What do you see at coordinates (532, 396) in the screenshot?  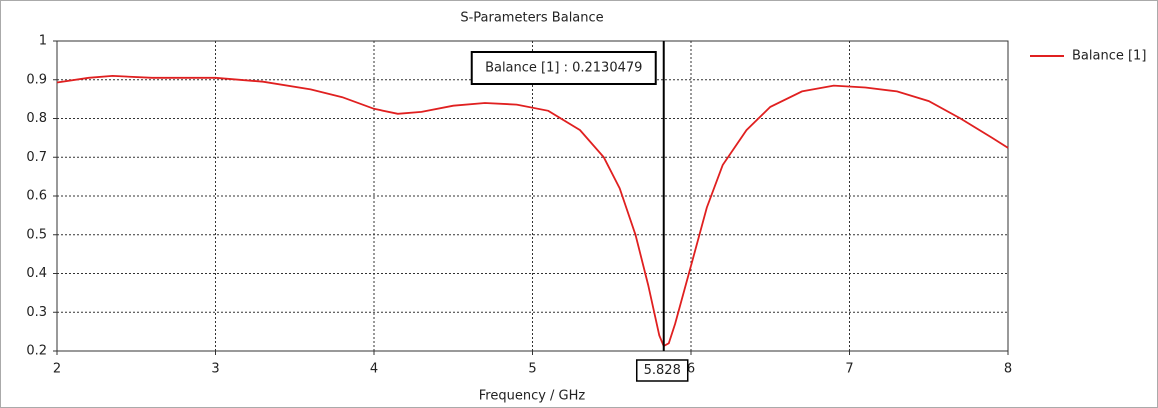 I see `x-axis-label: Frequency / GHz` at bounding box center [532, 396].